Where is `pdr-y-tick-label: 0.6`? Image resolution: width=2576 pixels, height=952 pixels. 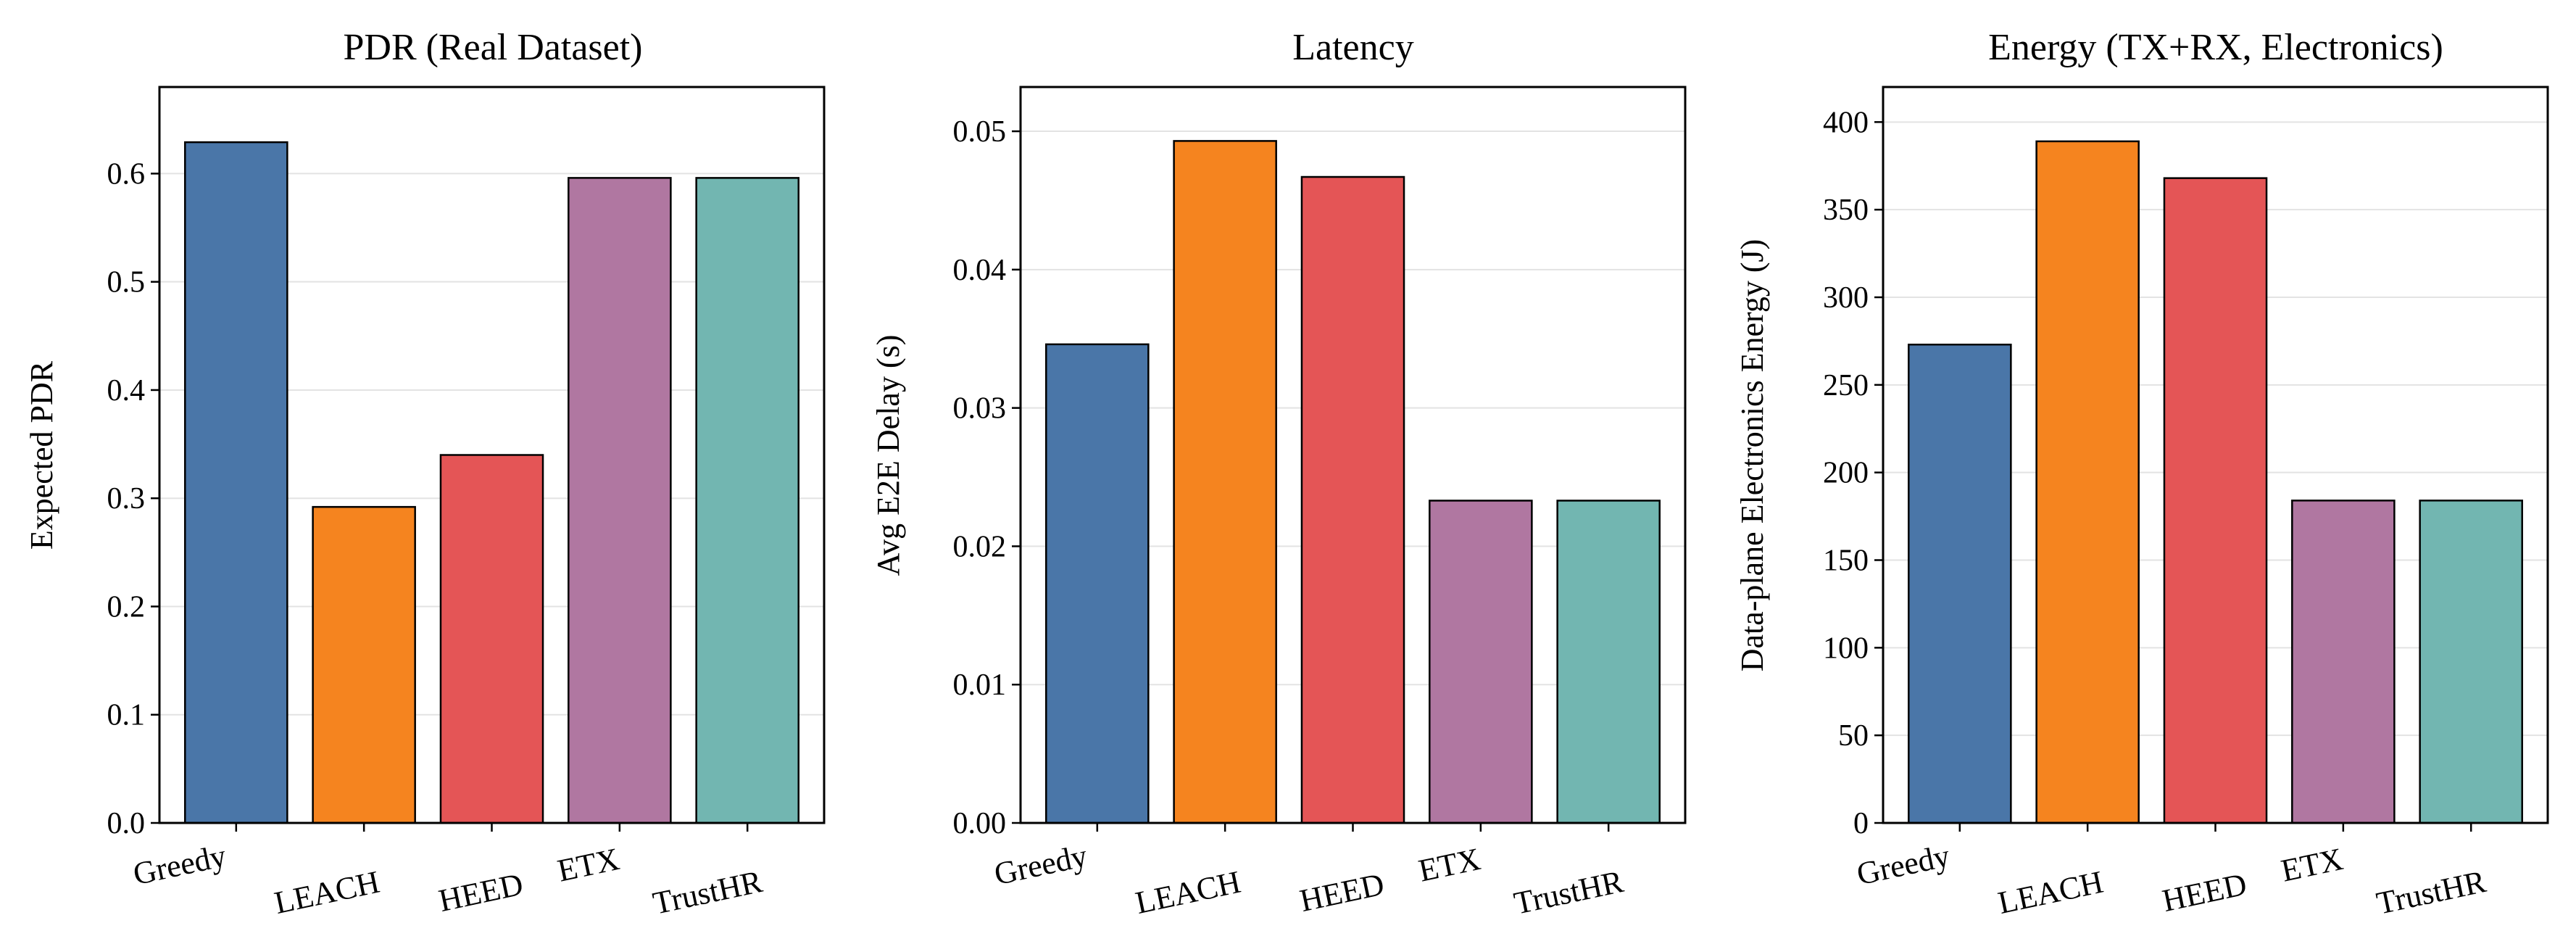
pdr-y-tick-label: 0.6 is located at coordinates (126, 174).